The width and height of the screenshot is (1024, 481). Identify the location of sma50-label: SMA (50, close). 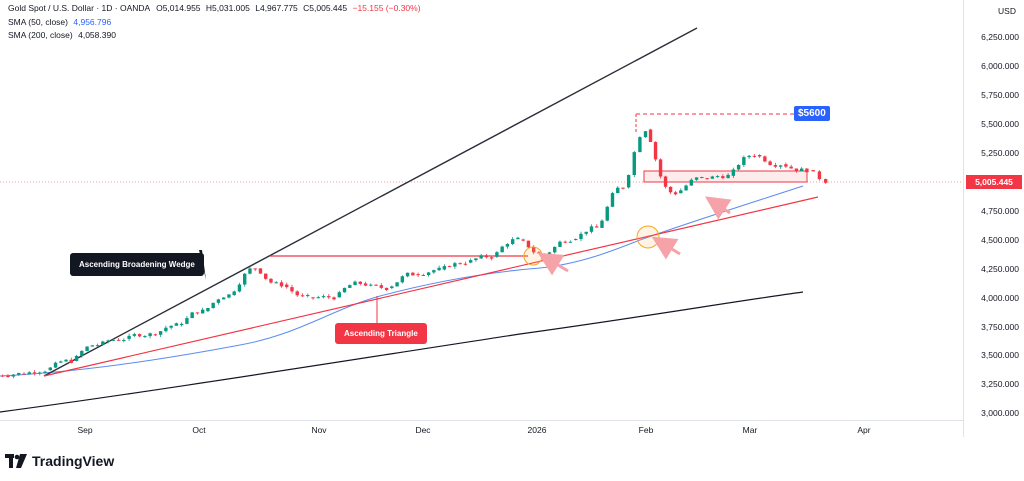
(38, 22).